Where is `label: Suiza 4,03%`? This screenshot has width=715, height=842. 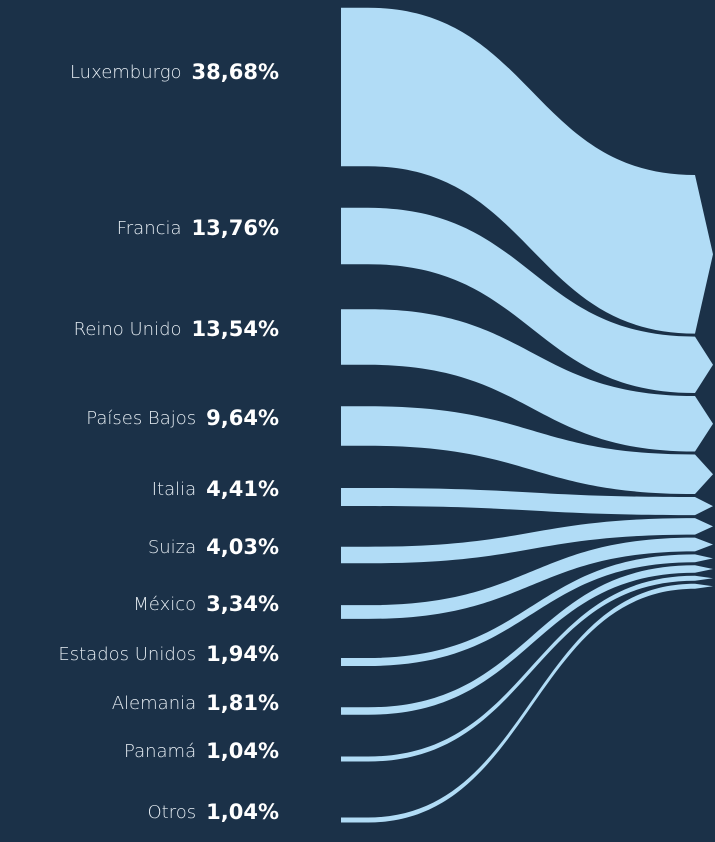
label: Suiza 4,03% is located at coordinates (213, 547).